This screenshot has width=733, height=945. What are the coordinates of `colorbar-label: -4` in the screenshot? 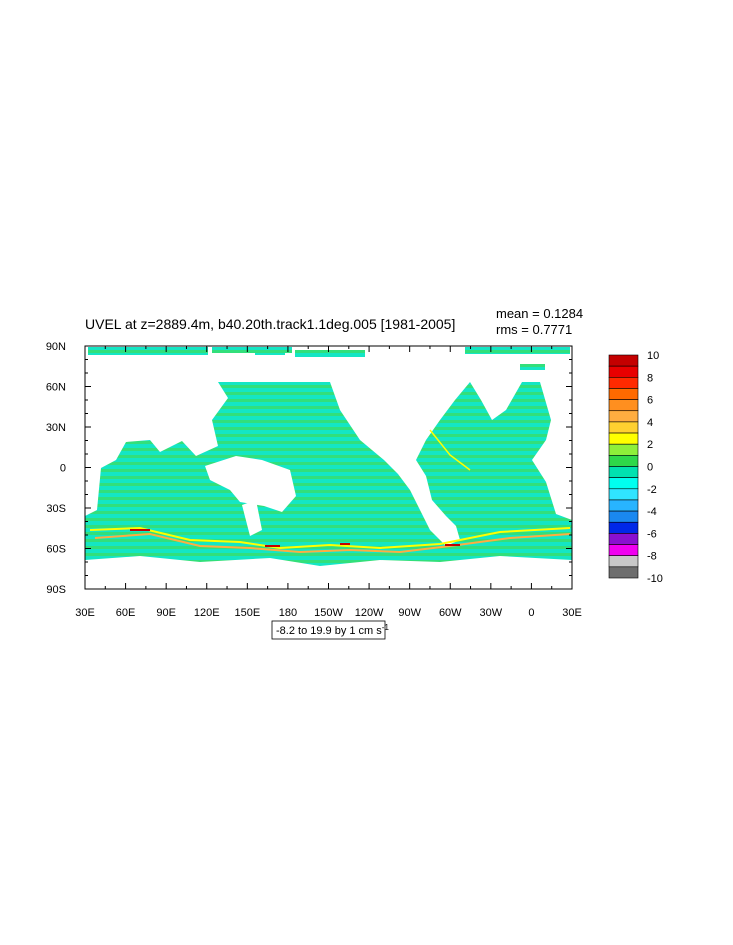 It's located at (652, 512).